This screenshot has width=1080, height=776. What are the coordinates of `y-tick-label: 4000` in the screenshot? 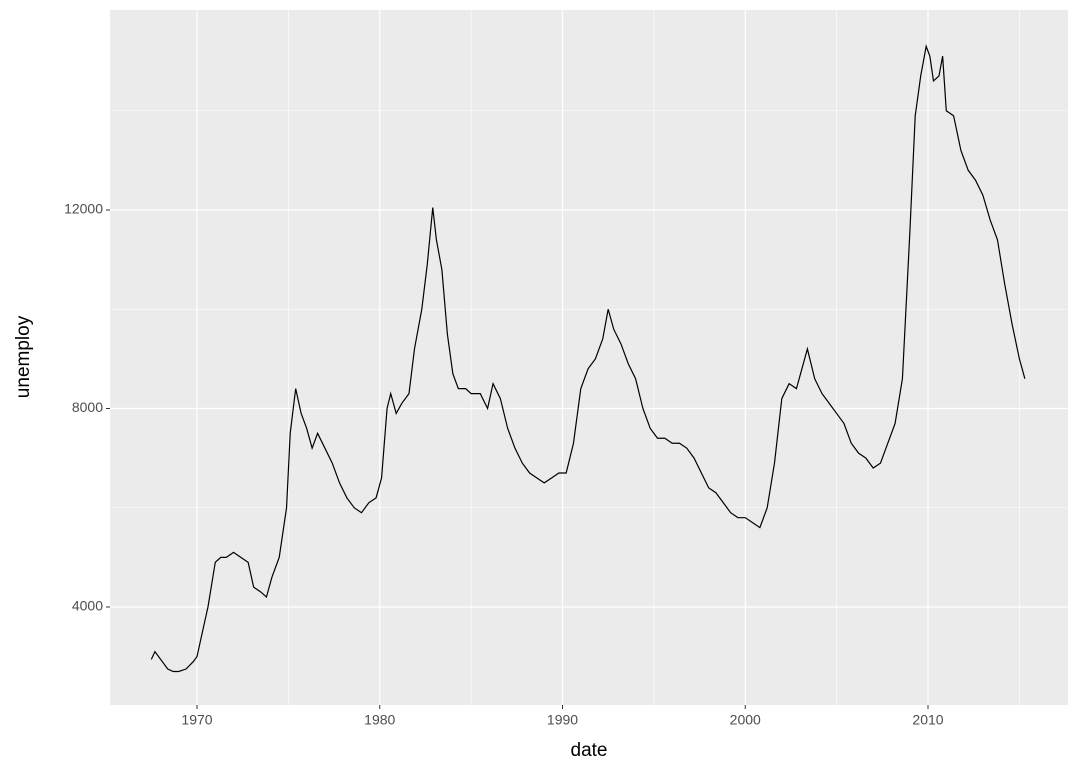 It's located at (87, 606).